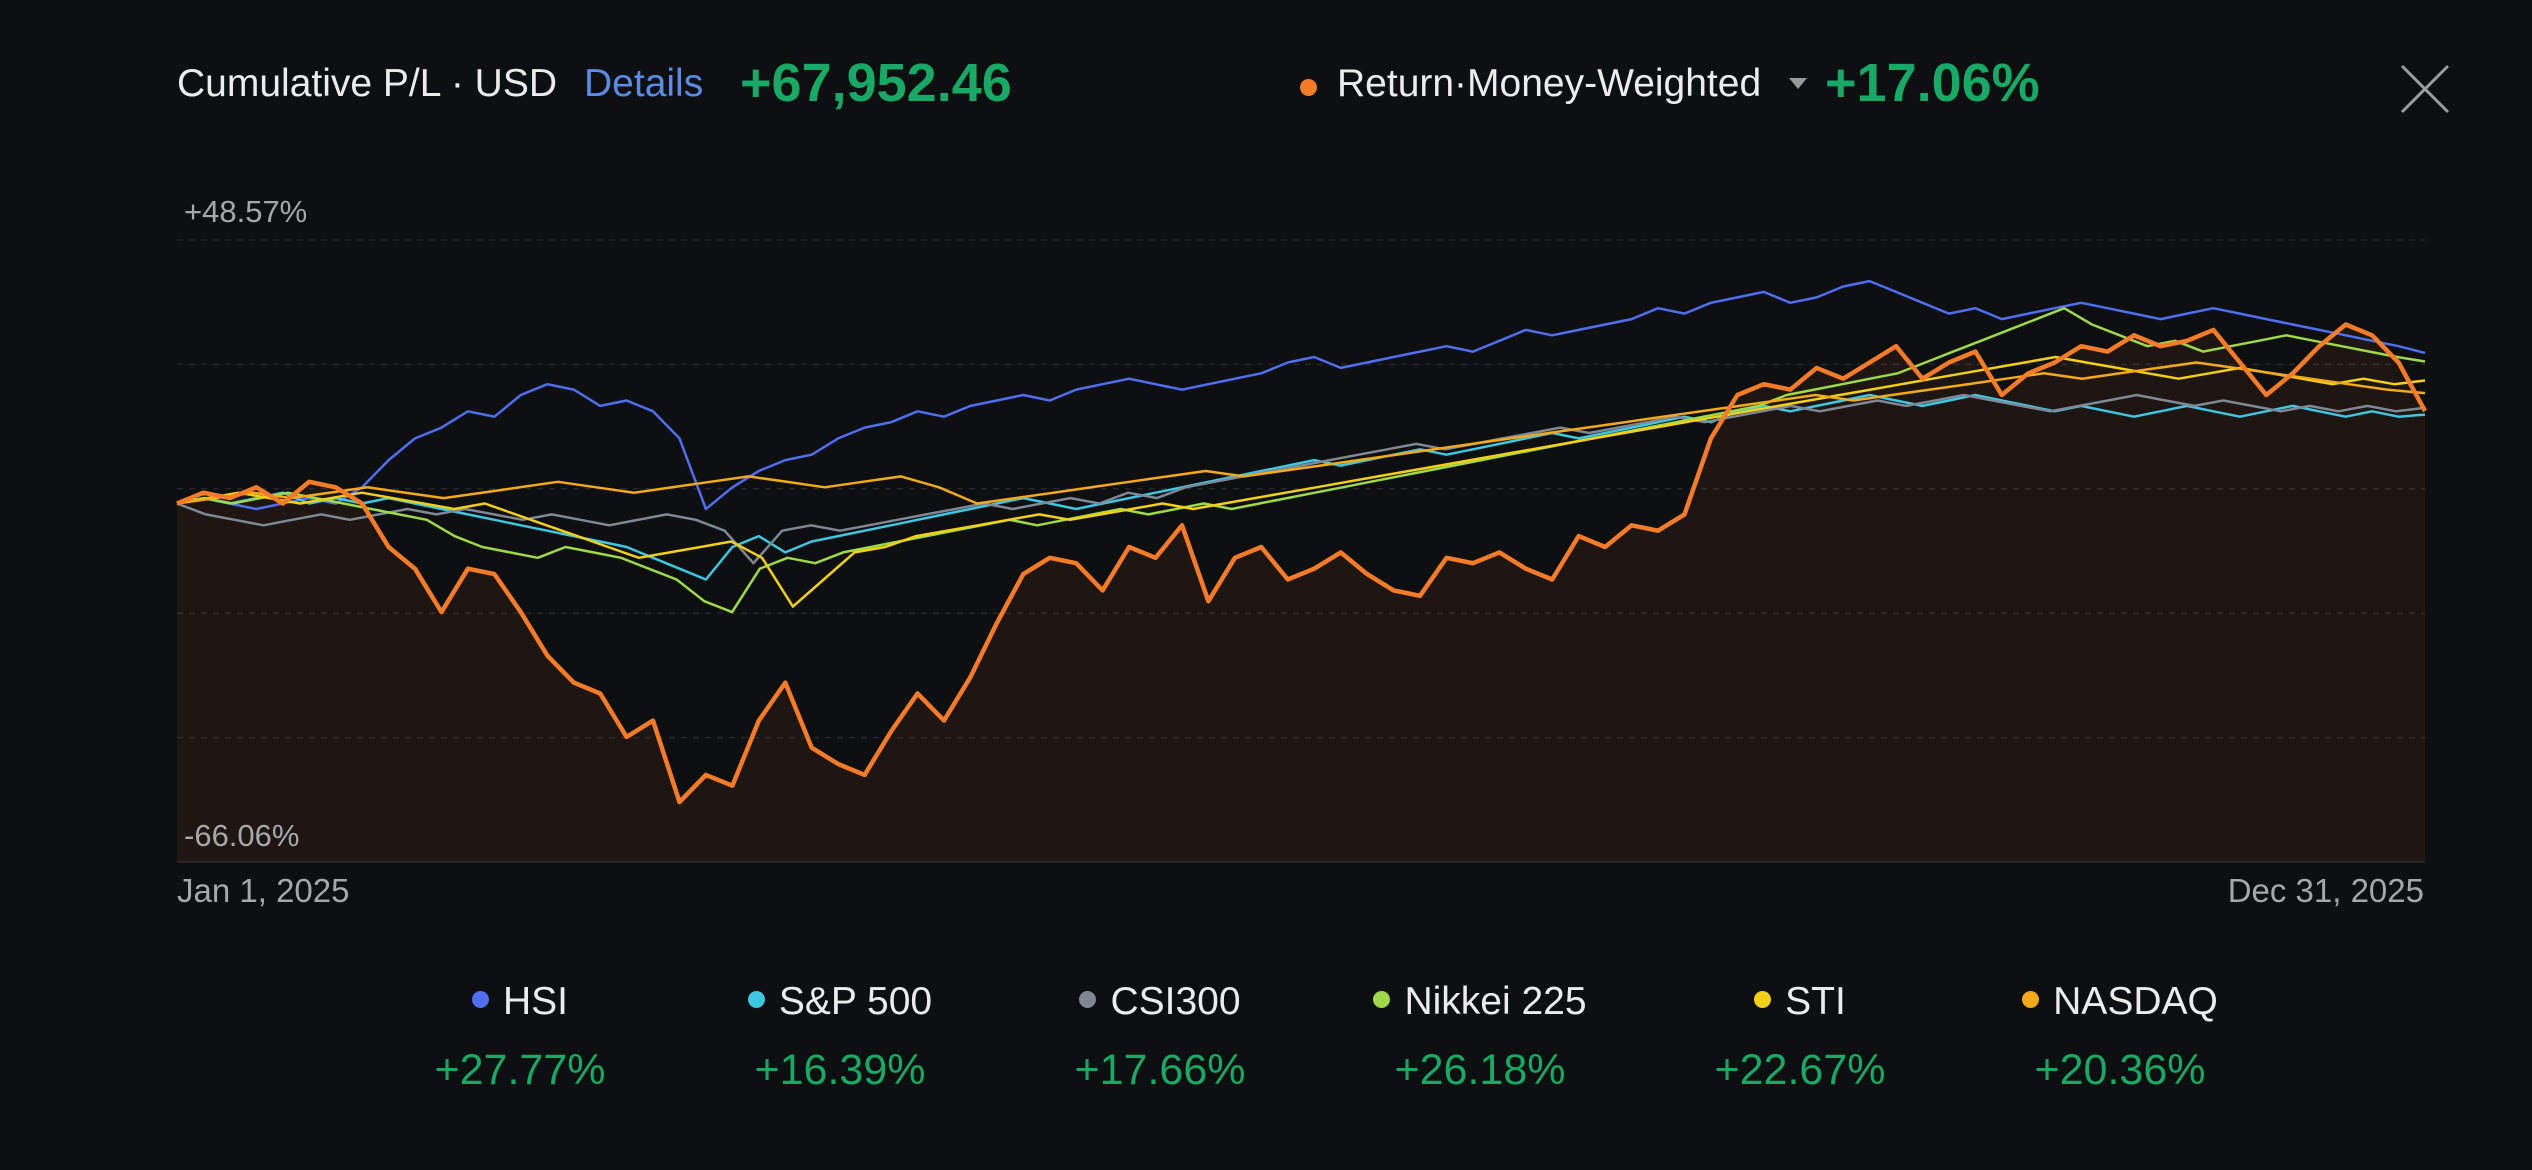 Image resolution: width=2532 pixels, height=1170 pixels. Describe the element at coordinates (2325, 890) in the screenshot. I see `x-tick-end: Dec 31, 2025` at that location.